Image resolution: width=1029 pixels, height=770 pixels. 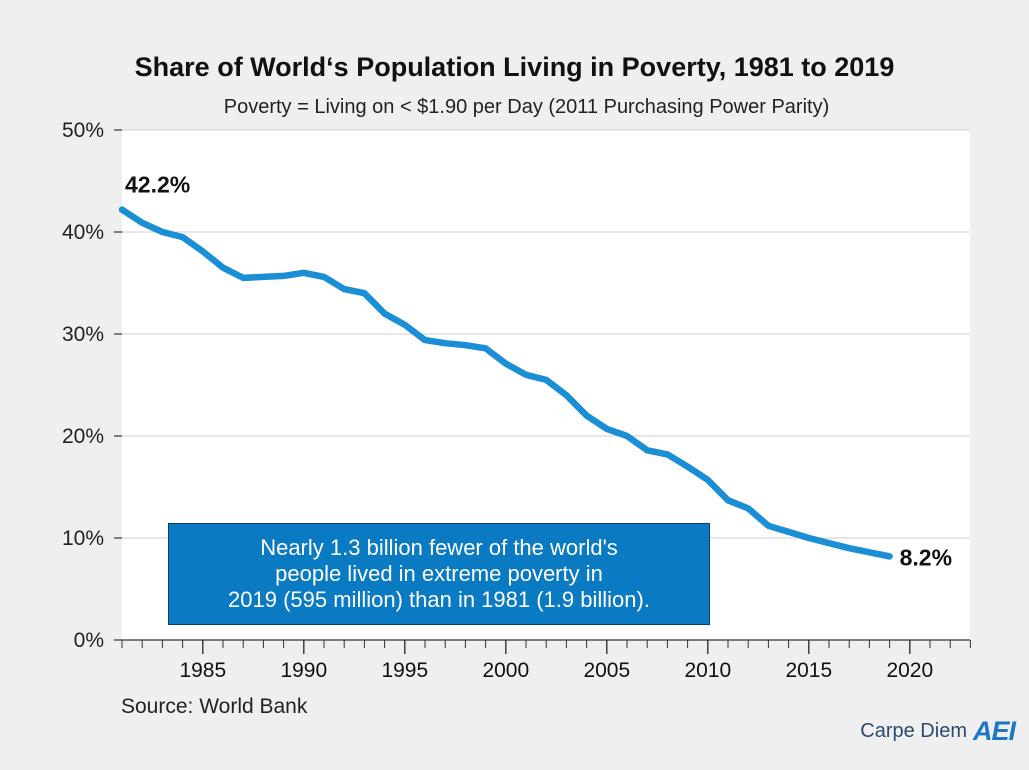 I want to click on brand-name: Carpe Diem, so click(x=913, y=731).